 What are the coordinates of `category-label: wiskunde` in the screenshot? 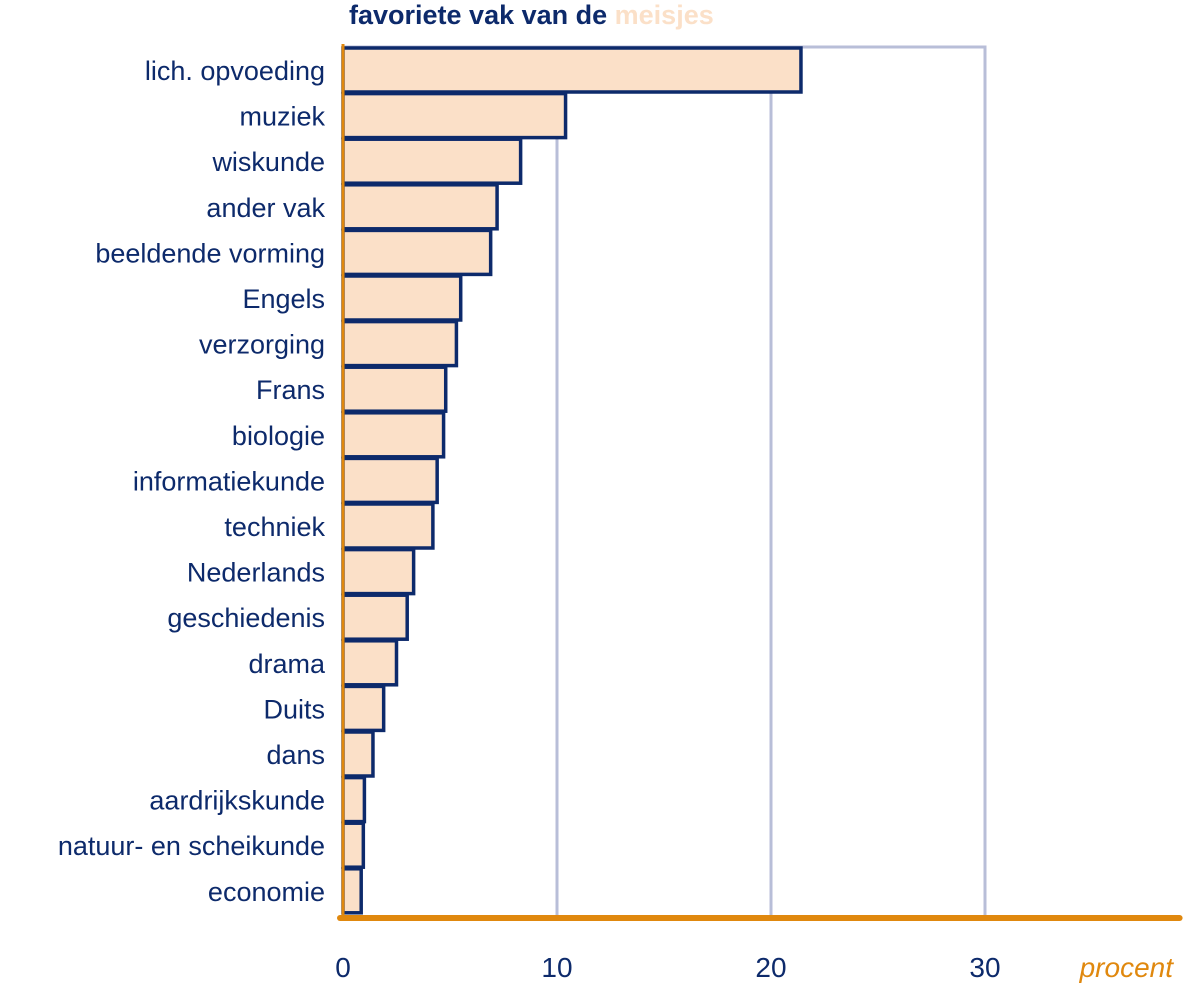 It's located at (268, 162).